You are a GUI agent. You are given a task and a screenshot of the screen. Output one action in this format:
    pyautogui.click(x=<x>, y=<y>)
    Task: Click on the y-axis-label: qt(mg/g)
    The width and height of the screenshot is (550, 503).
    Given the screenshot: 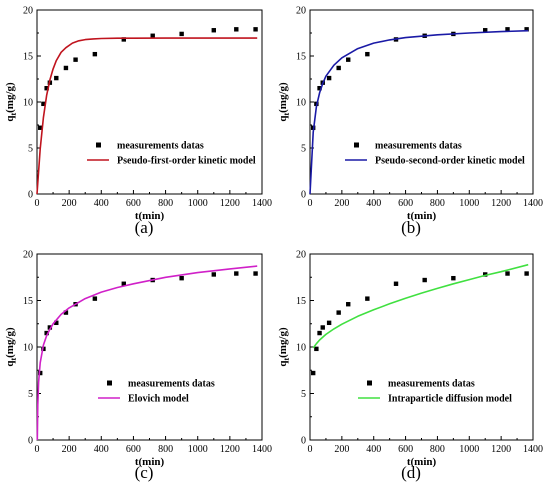 What is the action you would take?
    pyautogui.click(x=11, y=347)
    